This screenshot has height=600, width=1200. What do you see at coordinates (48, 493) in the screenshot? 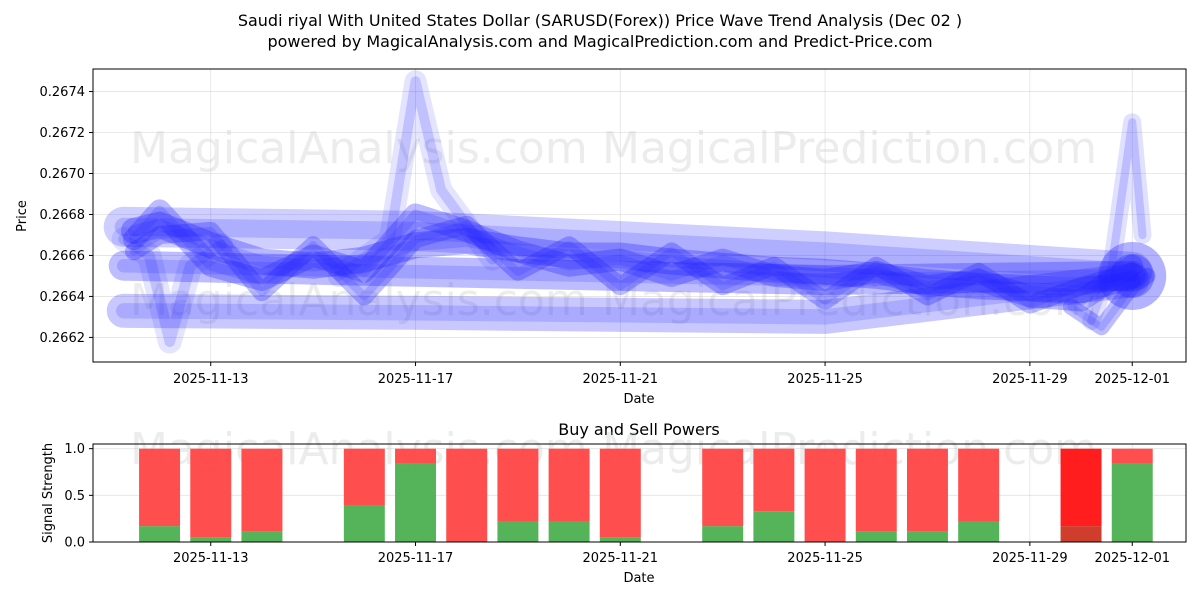
I see `buy-sell-y-axis-label: Signal Strength` at bounding box center [48, 493].